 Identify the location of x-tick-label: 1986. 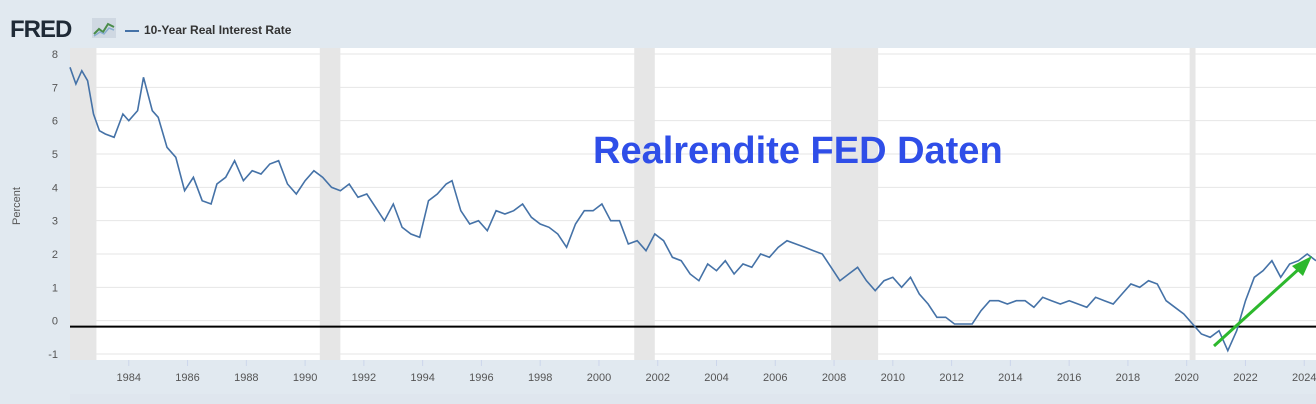
(187, 378).